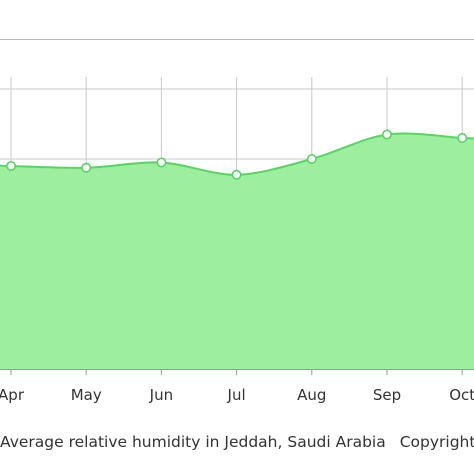 This screenshot has width=474, height=474. I want to click on x-tick-label-apr: Apr, so click(12, 395).